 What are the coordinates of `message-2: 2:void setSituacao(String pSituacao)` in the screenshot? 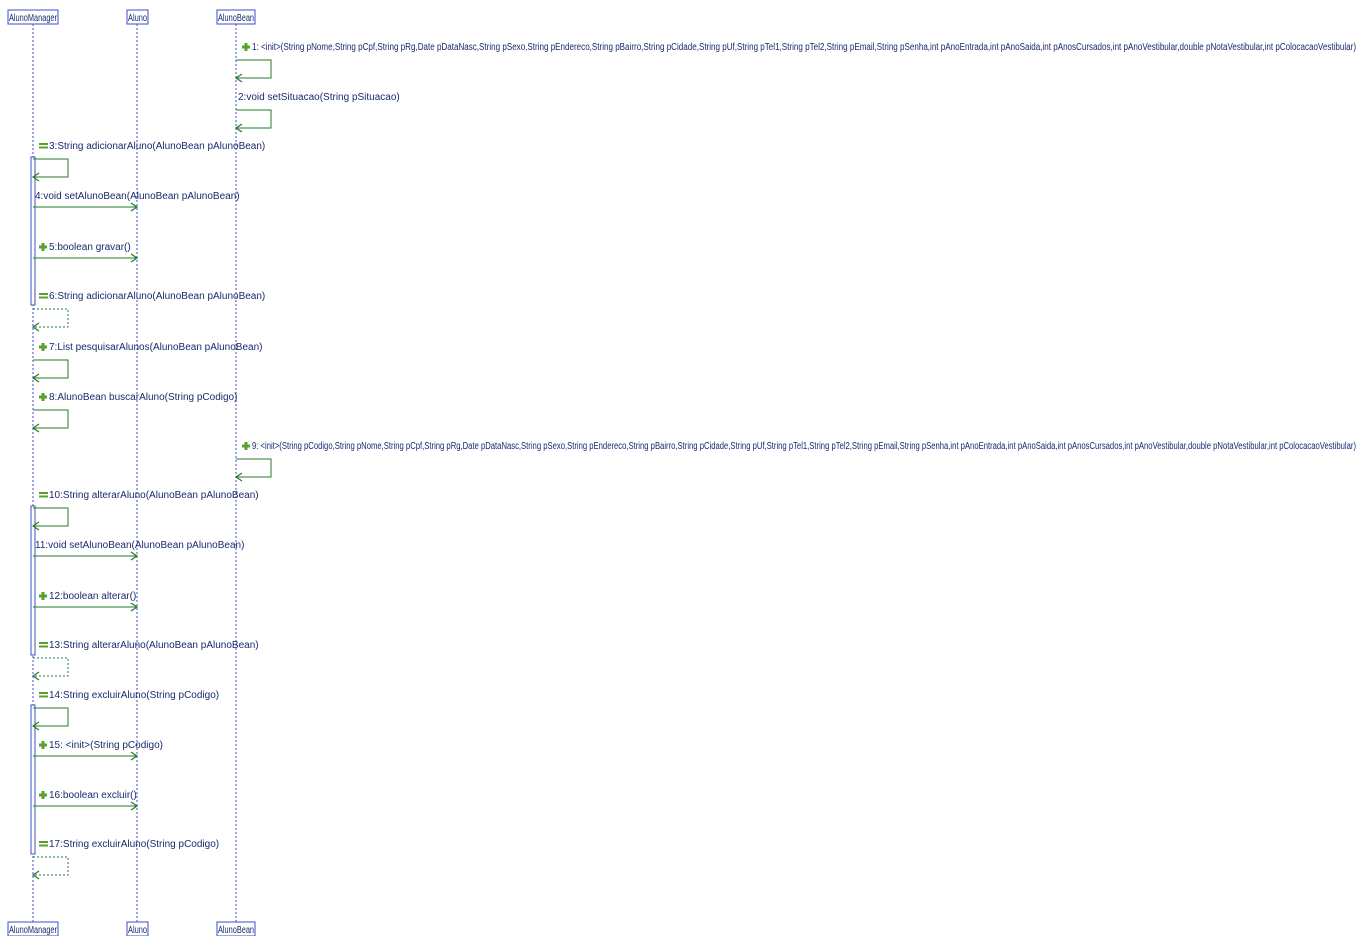 It's located at (317, 112).